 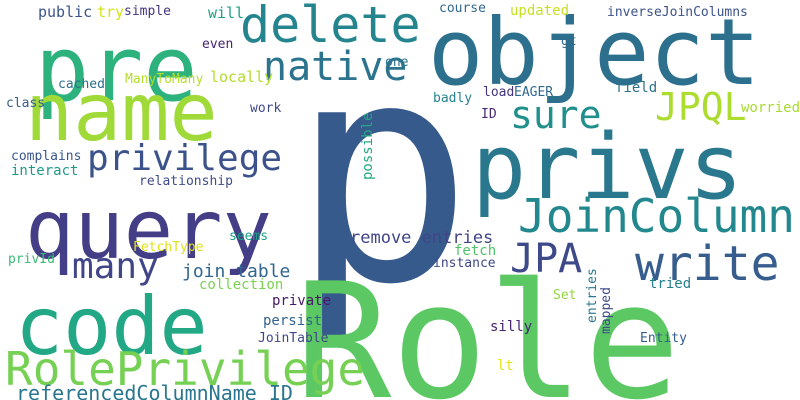 I want to click on word-entries: entries, so click(x=592, y=295).